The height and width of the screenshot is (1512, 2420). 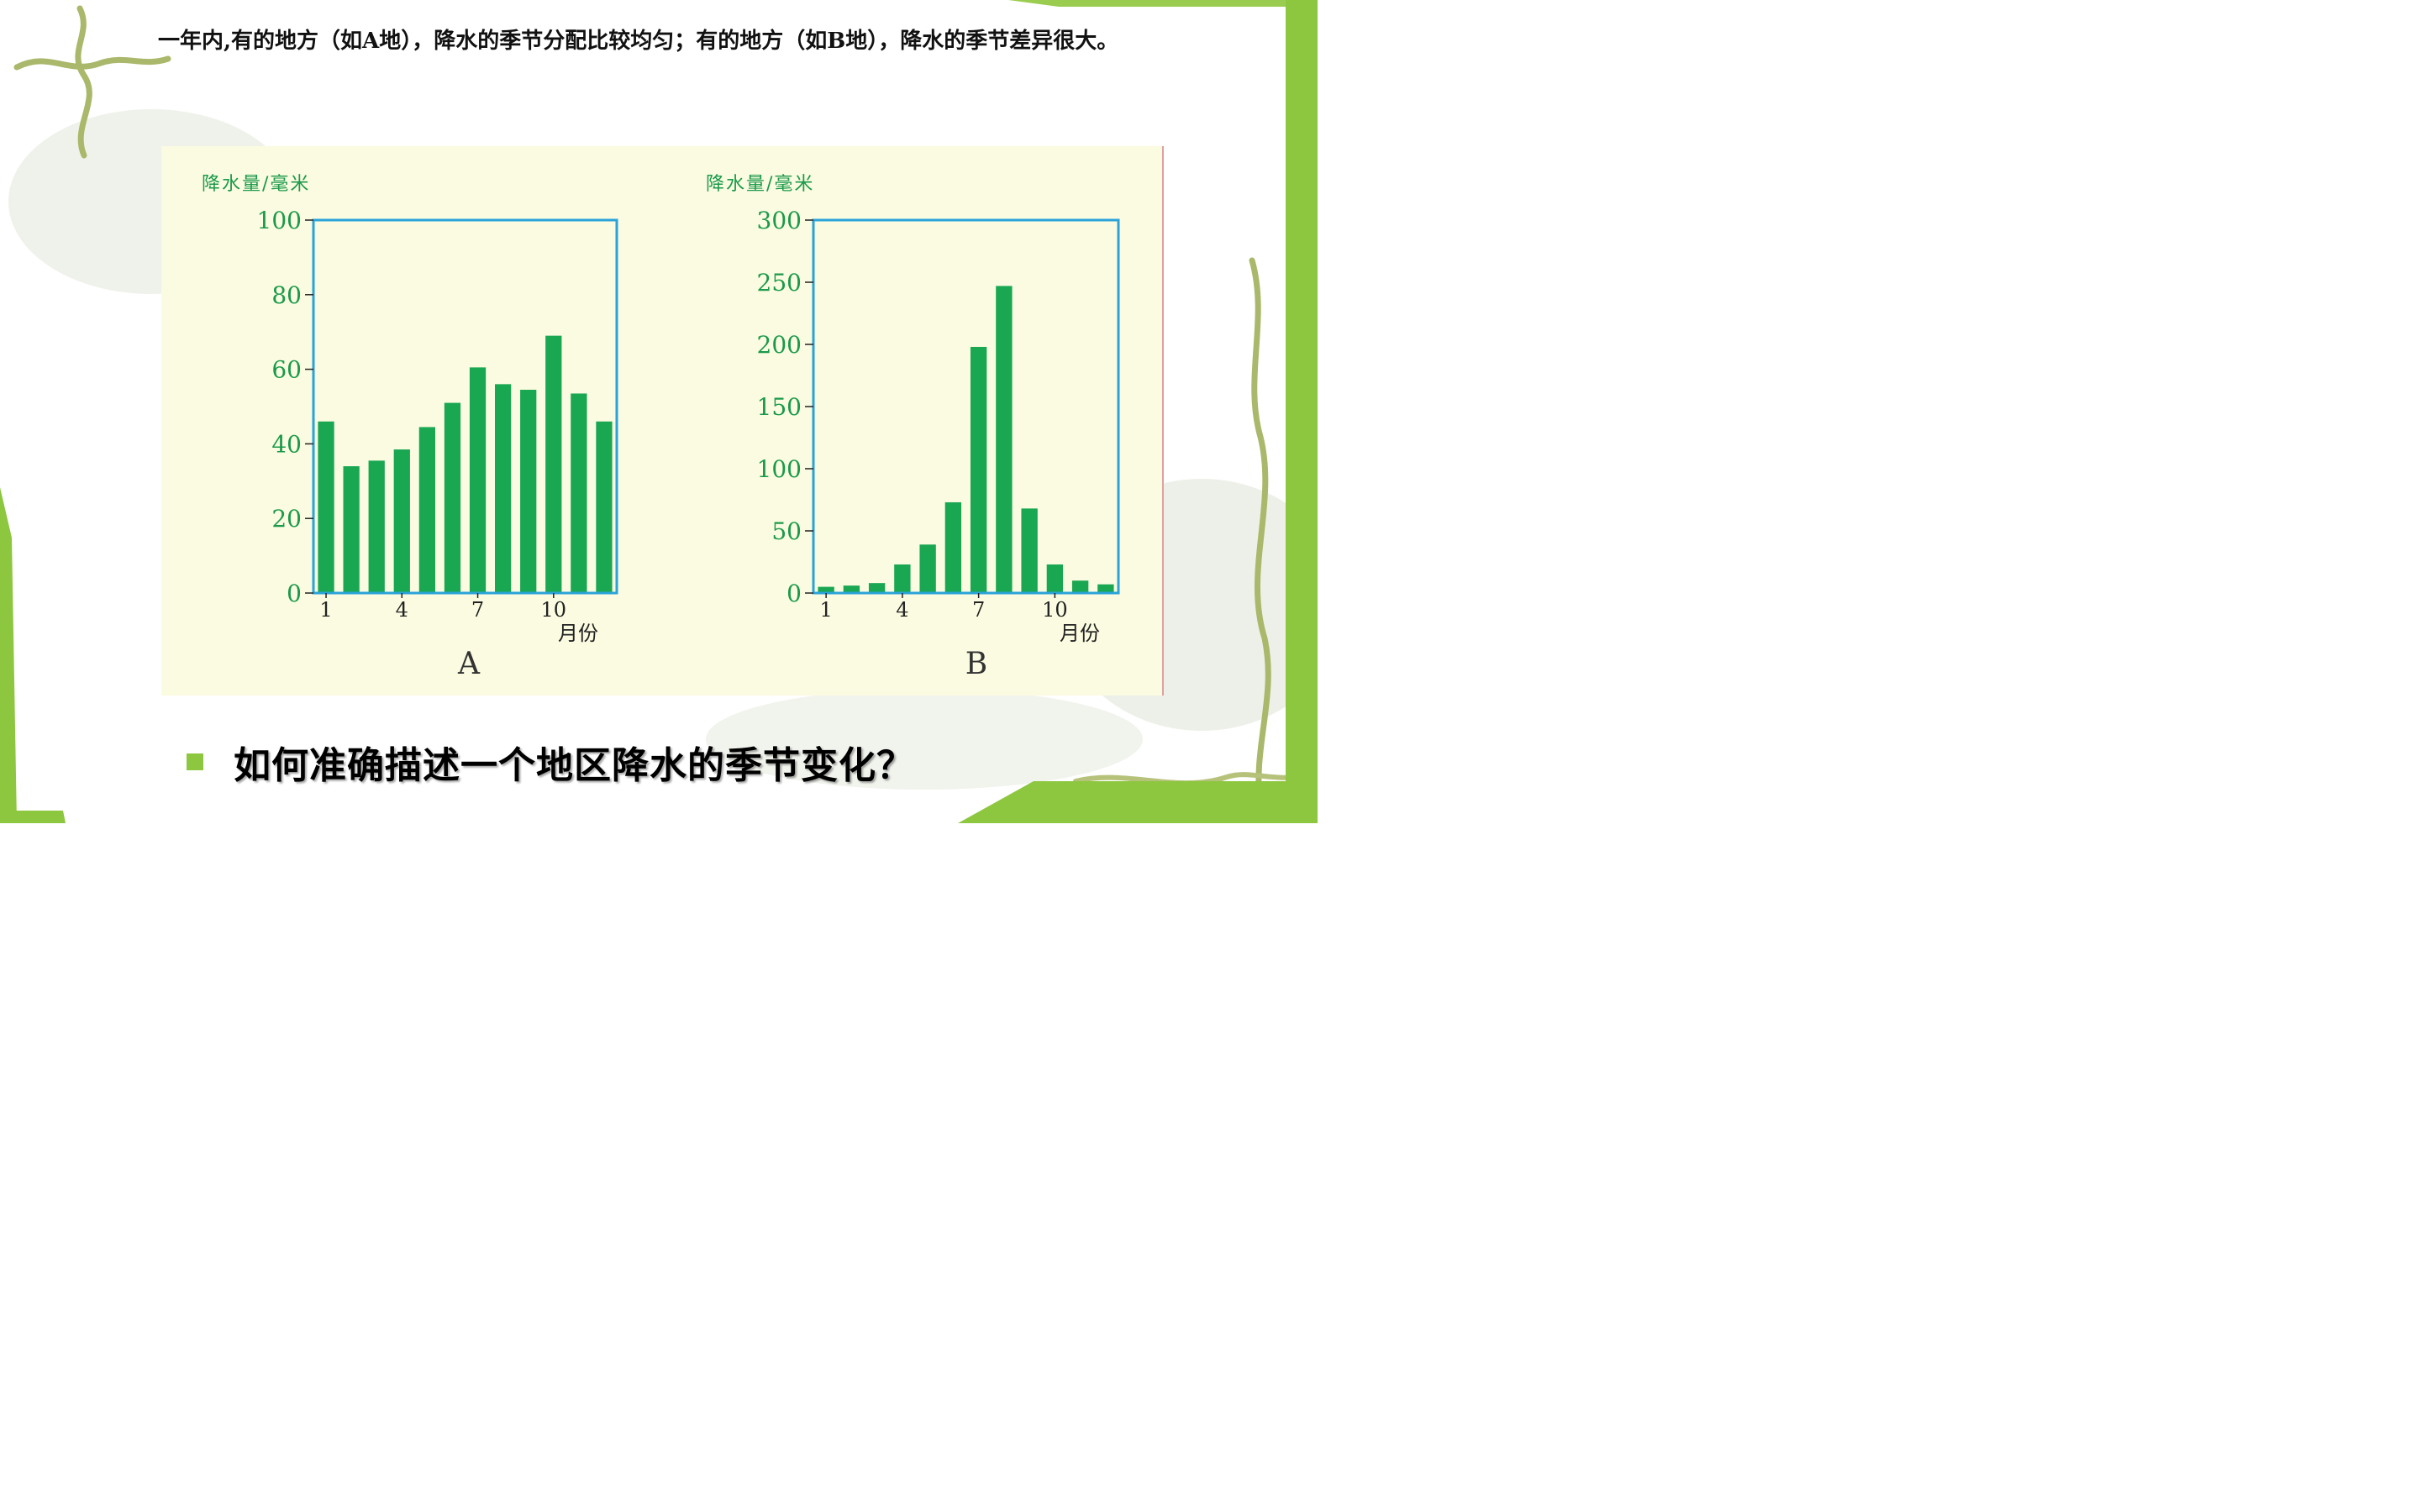 I want to click on chart-a-ytick-label: 100, so click(x=279, y=220).